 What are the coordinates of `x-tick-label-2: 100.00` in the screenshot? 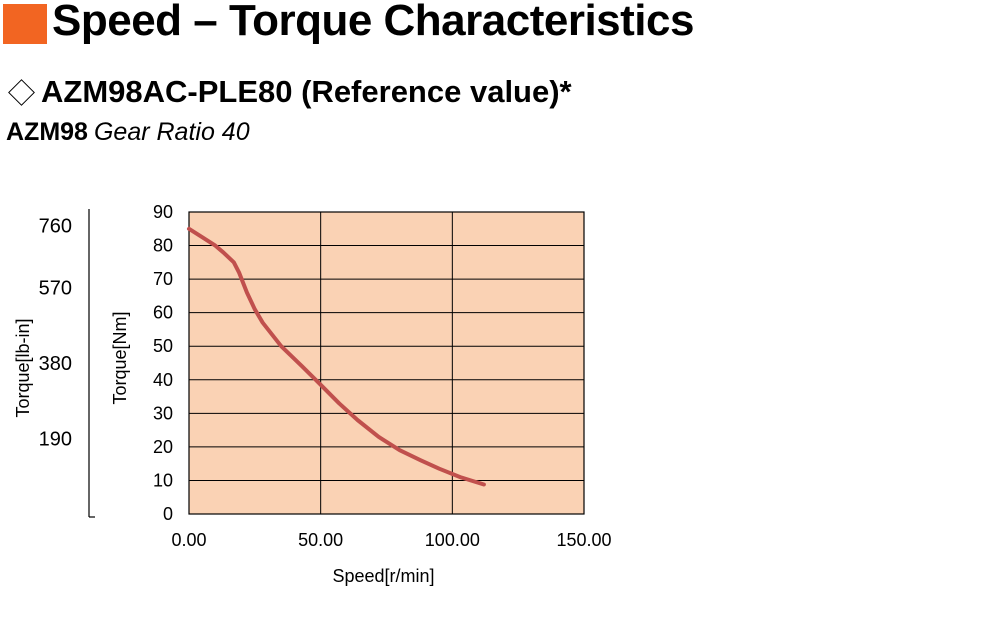 It's located at (452, 540).